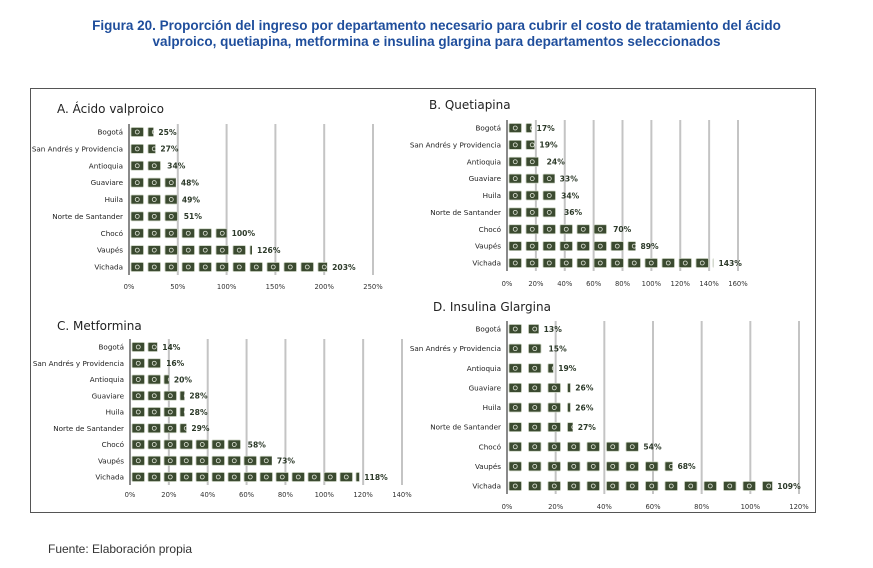  I want to click on tick-label: 20%, so click(169, 495).